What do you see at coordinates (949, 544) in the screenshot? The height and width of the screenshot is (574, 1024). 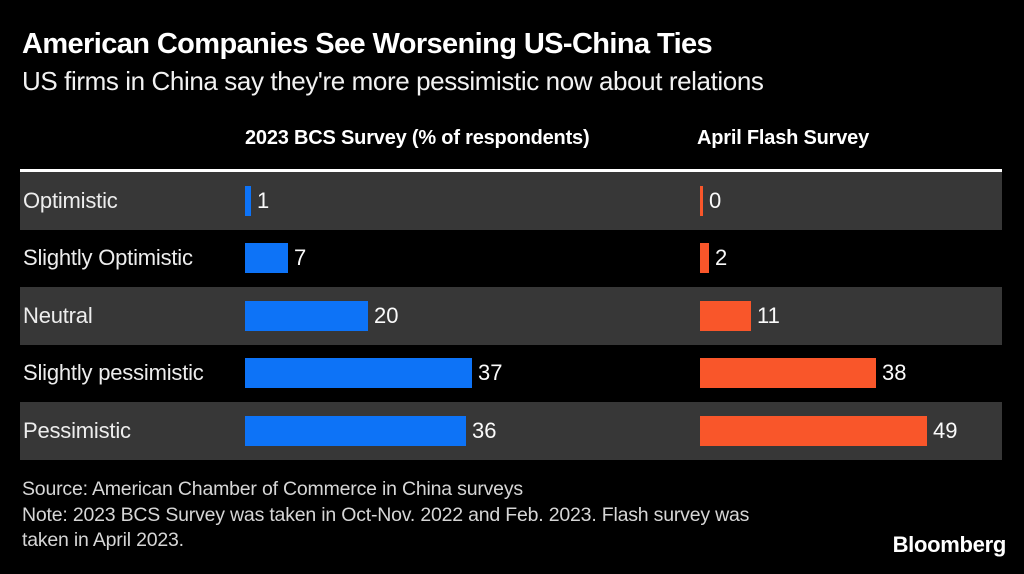 I see `bloomberg-logo: Bloomberg` at bounding box center [949, 544].